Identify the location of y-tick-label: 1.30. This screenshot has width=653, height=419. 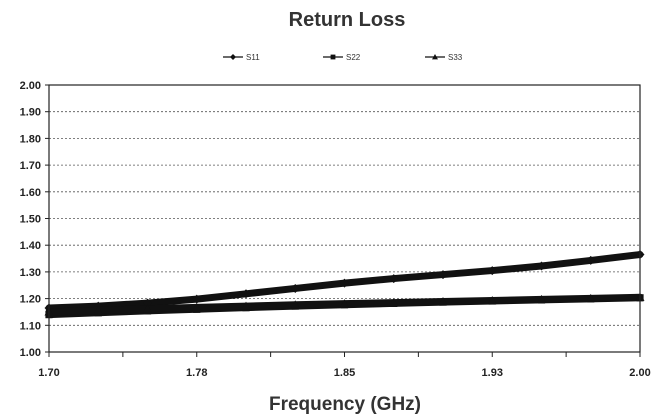
(30, 273).